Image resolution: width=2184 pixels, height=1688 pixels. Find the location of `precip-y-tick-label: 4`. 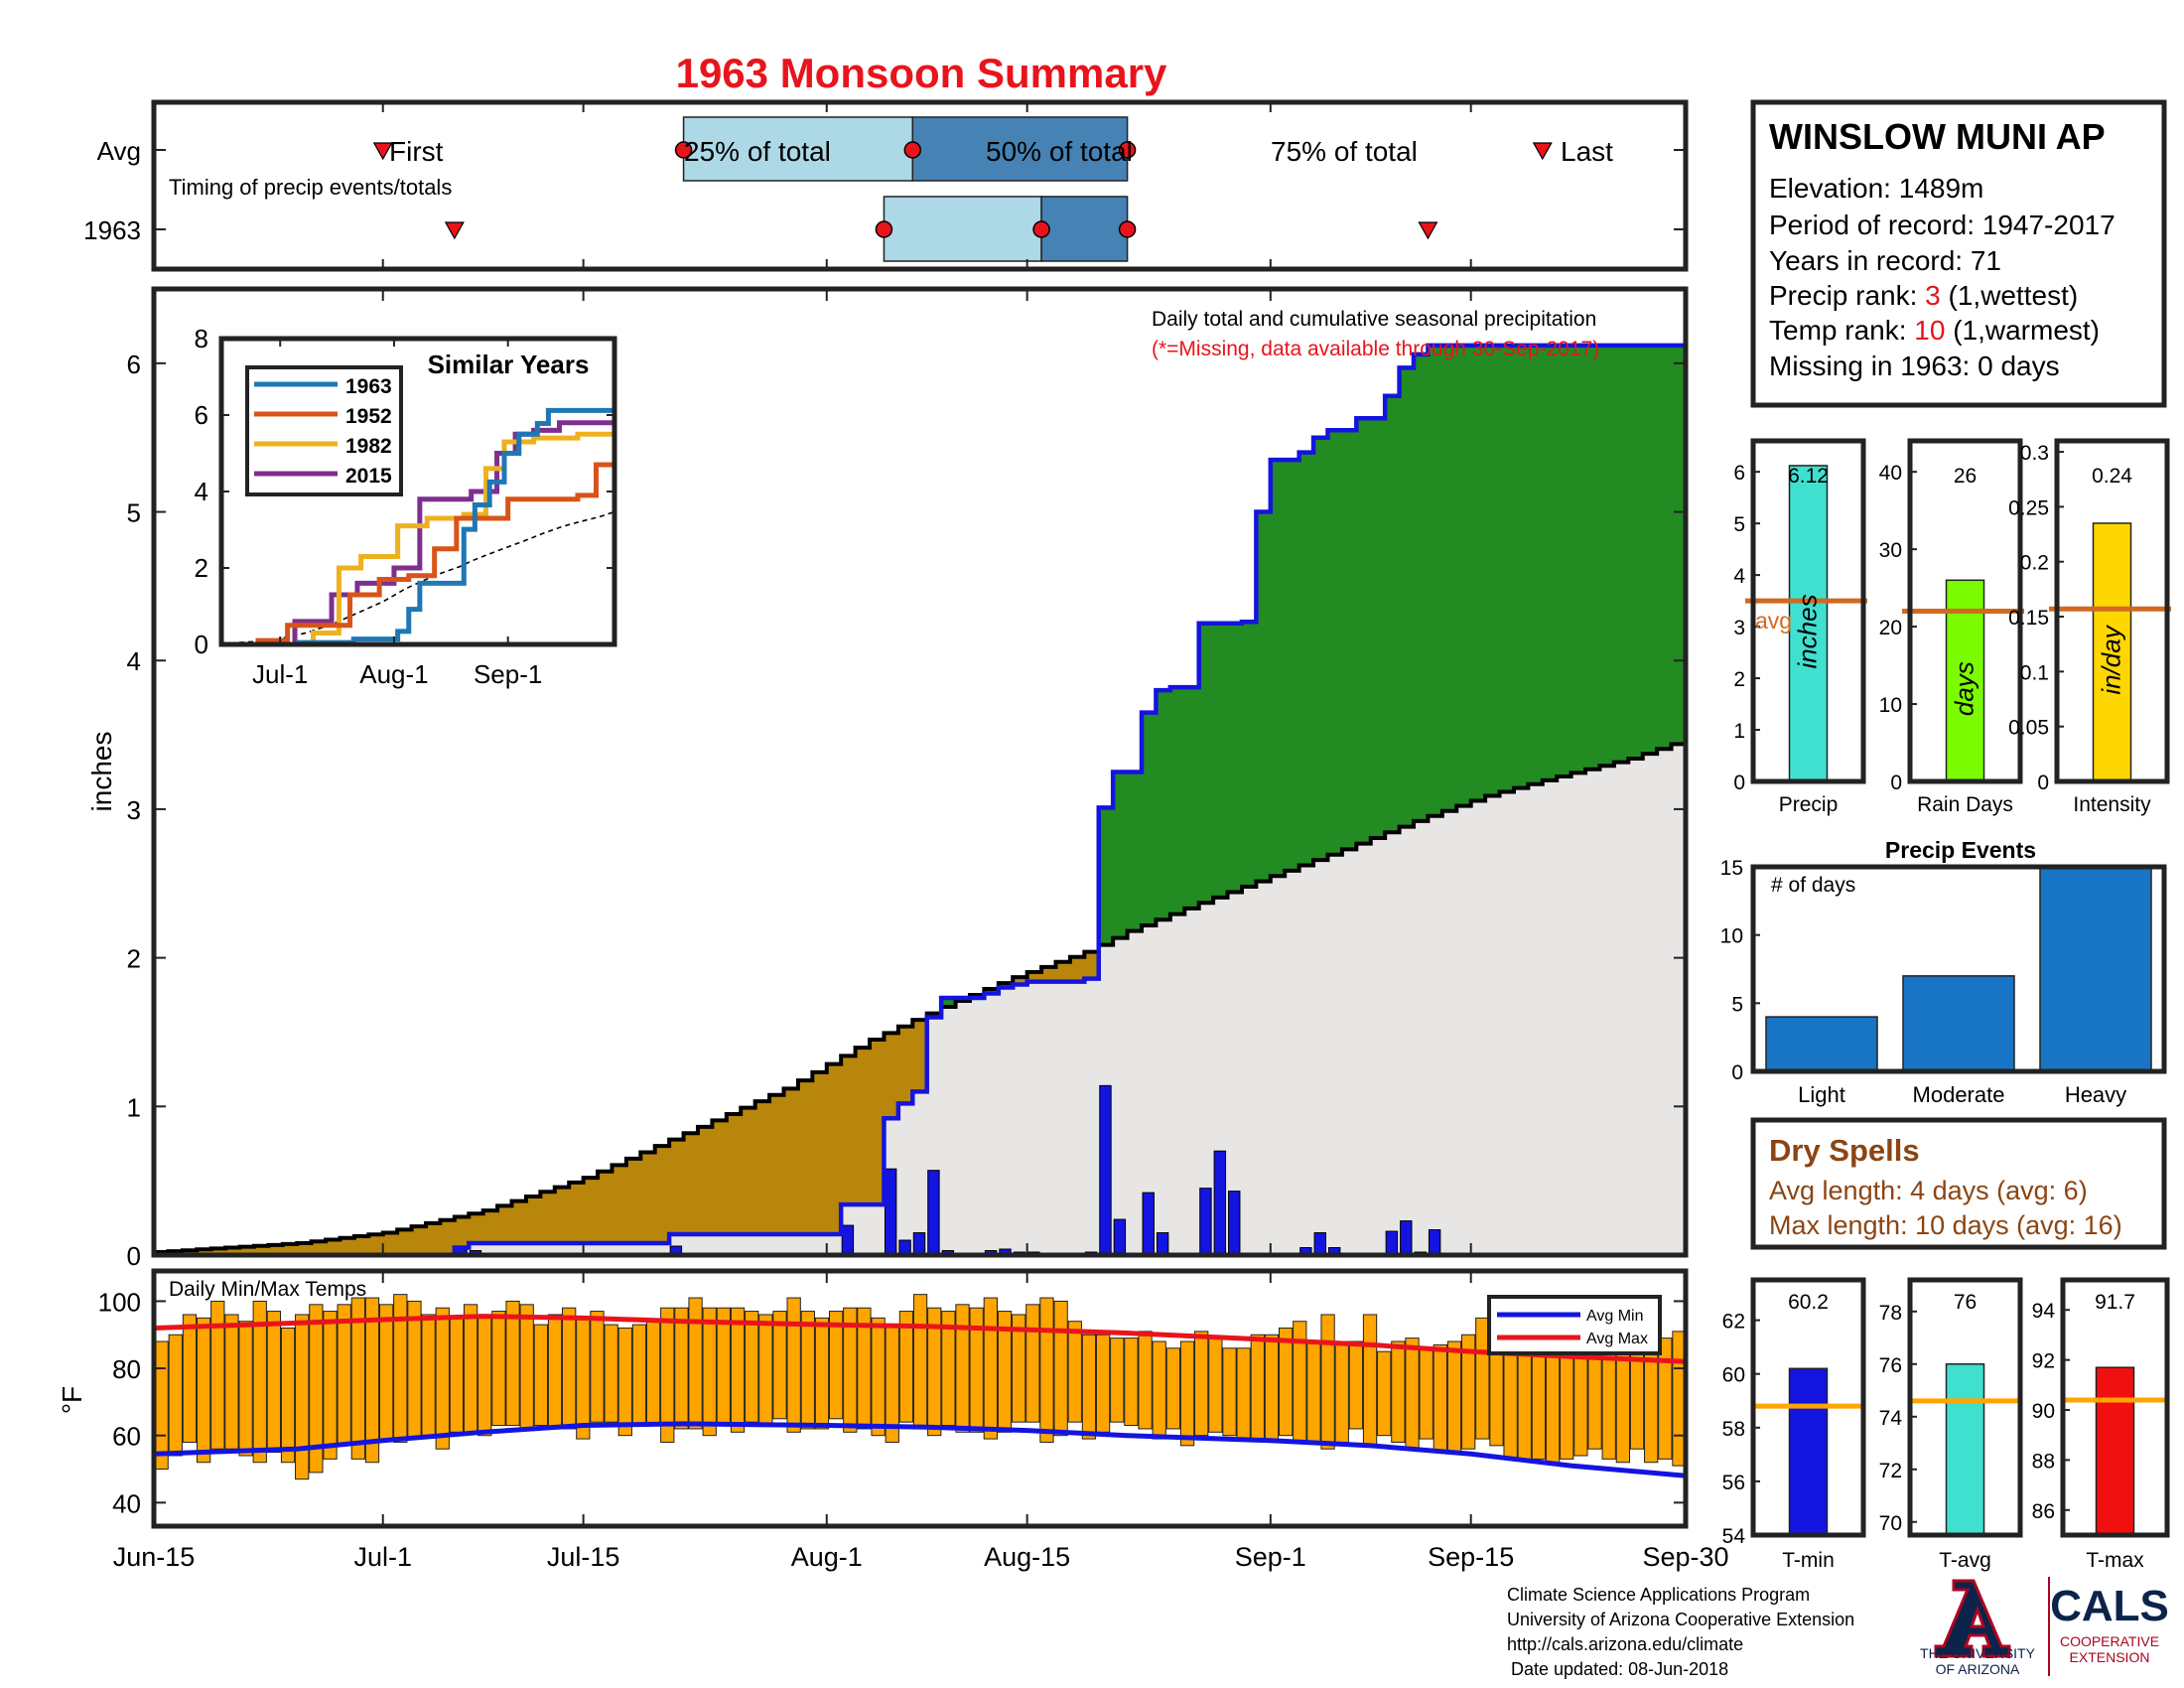

precip-y-tick-label: 4 is located at coordinates (1739, 576).